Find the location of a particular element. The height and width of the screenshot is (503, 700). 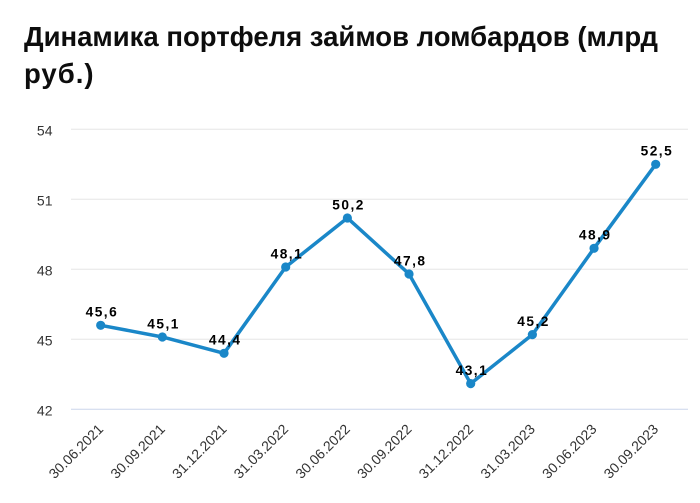

svg-text: 48 is located at coordinates (45, 270).